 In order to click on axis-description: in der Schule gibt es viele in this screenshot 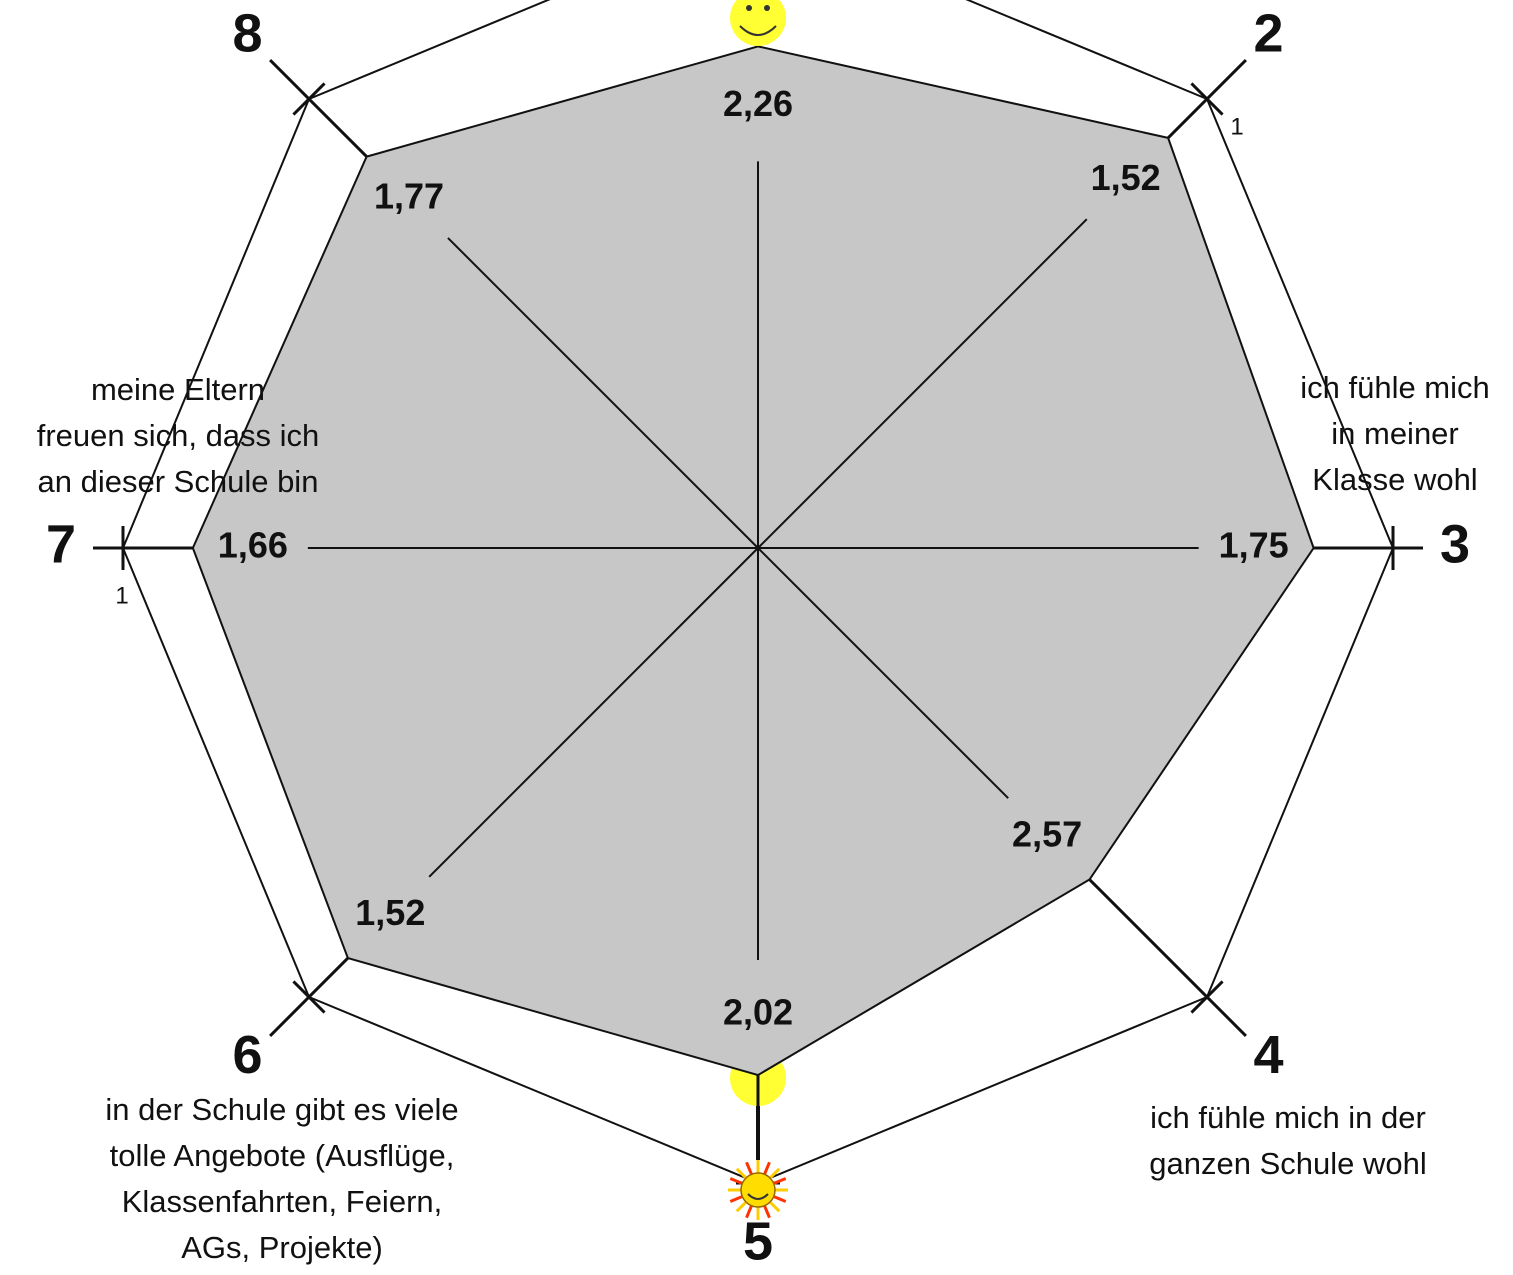, I will do `click(281, 1109)`.